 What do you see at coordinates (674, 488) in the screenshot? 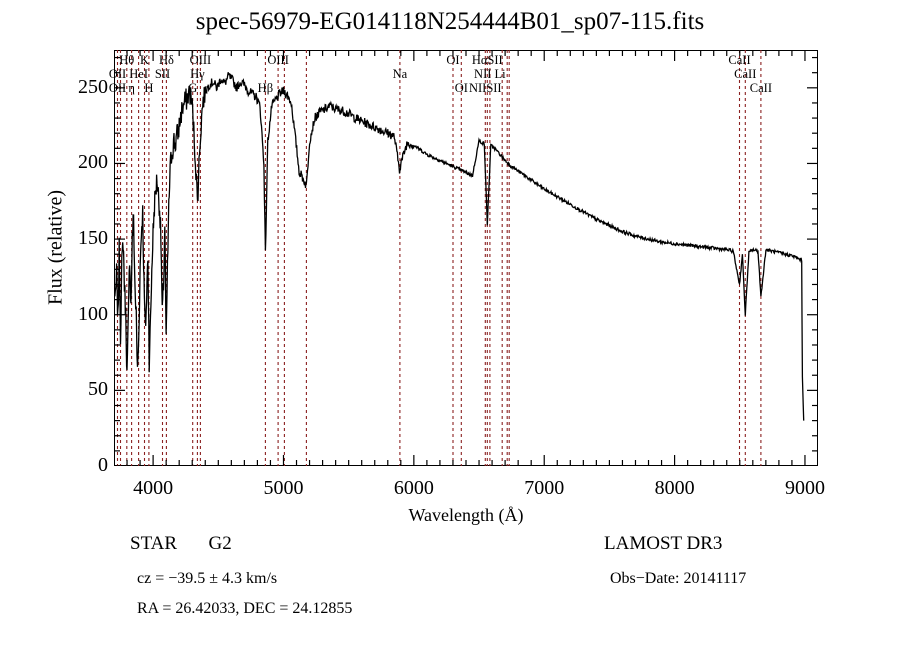
I see `x-tick-label: 8000` at bounding box center [674, 488].